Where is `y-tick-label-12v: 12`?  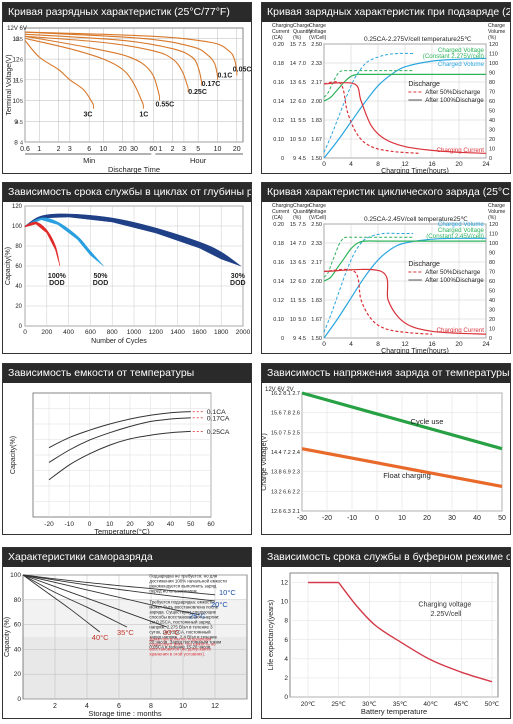
y-tick-label-12v: 12 is located at coordinates (16, 60).